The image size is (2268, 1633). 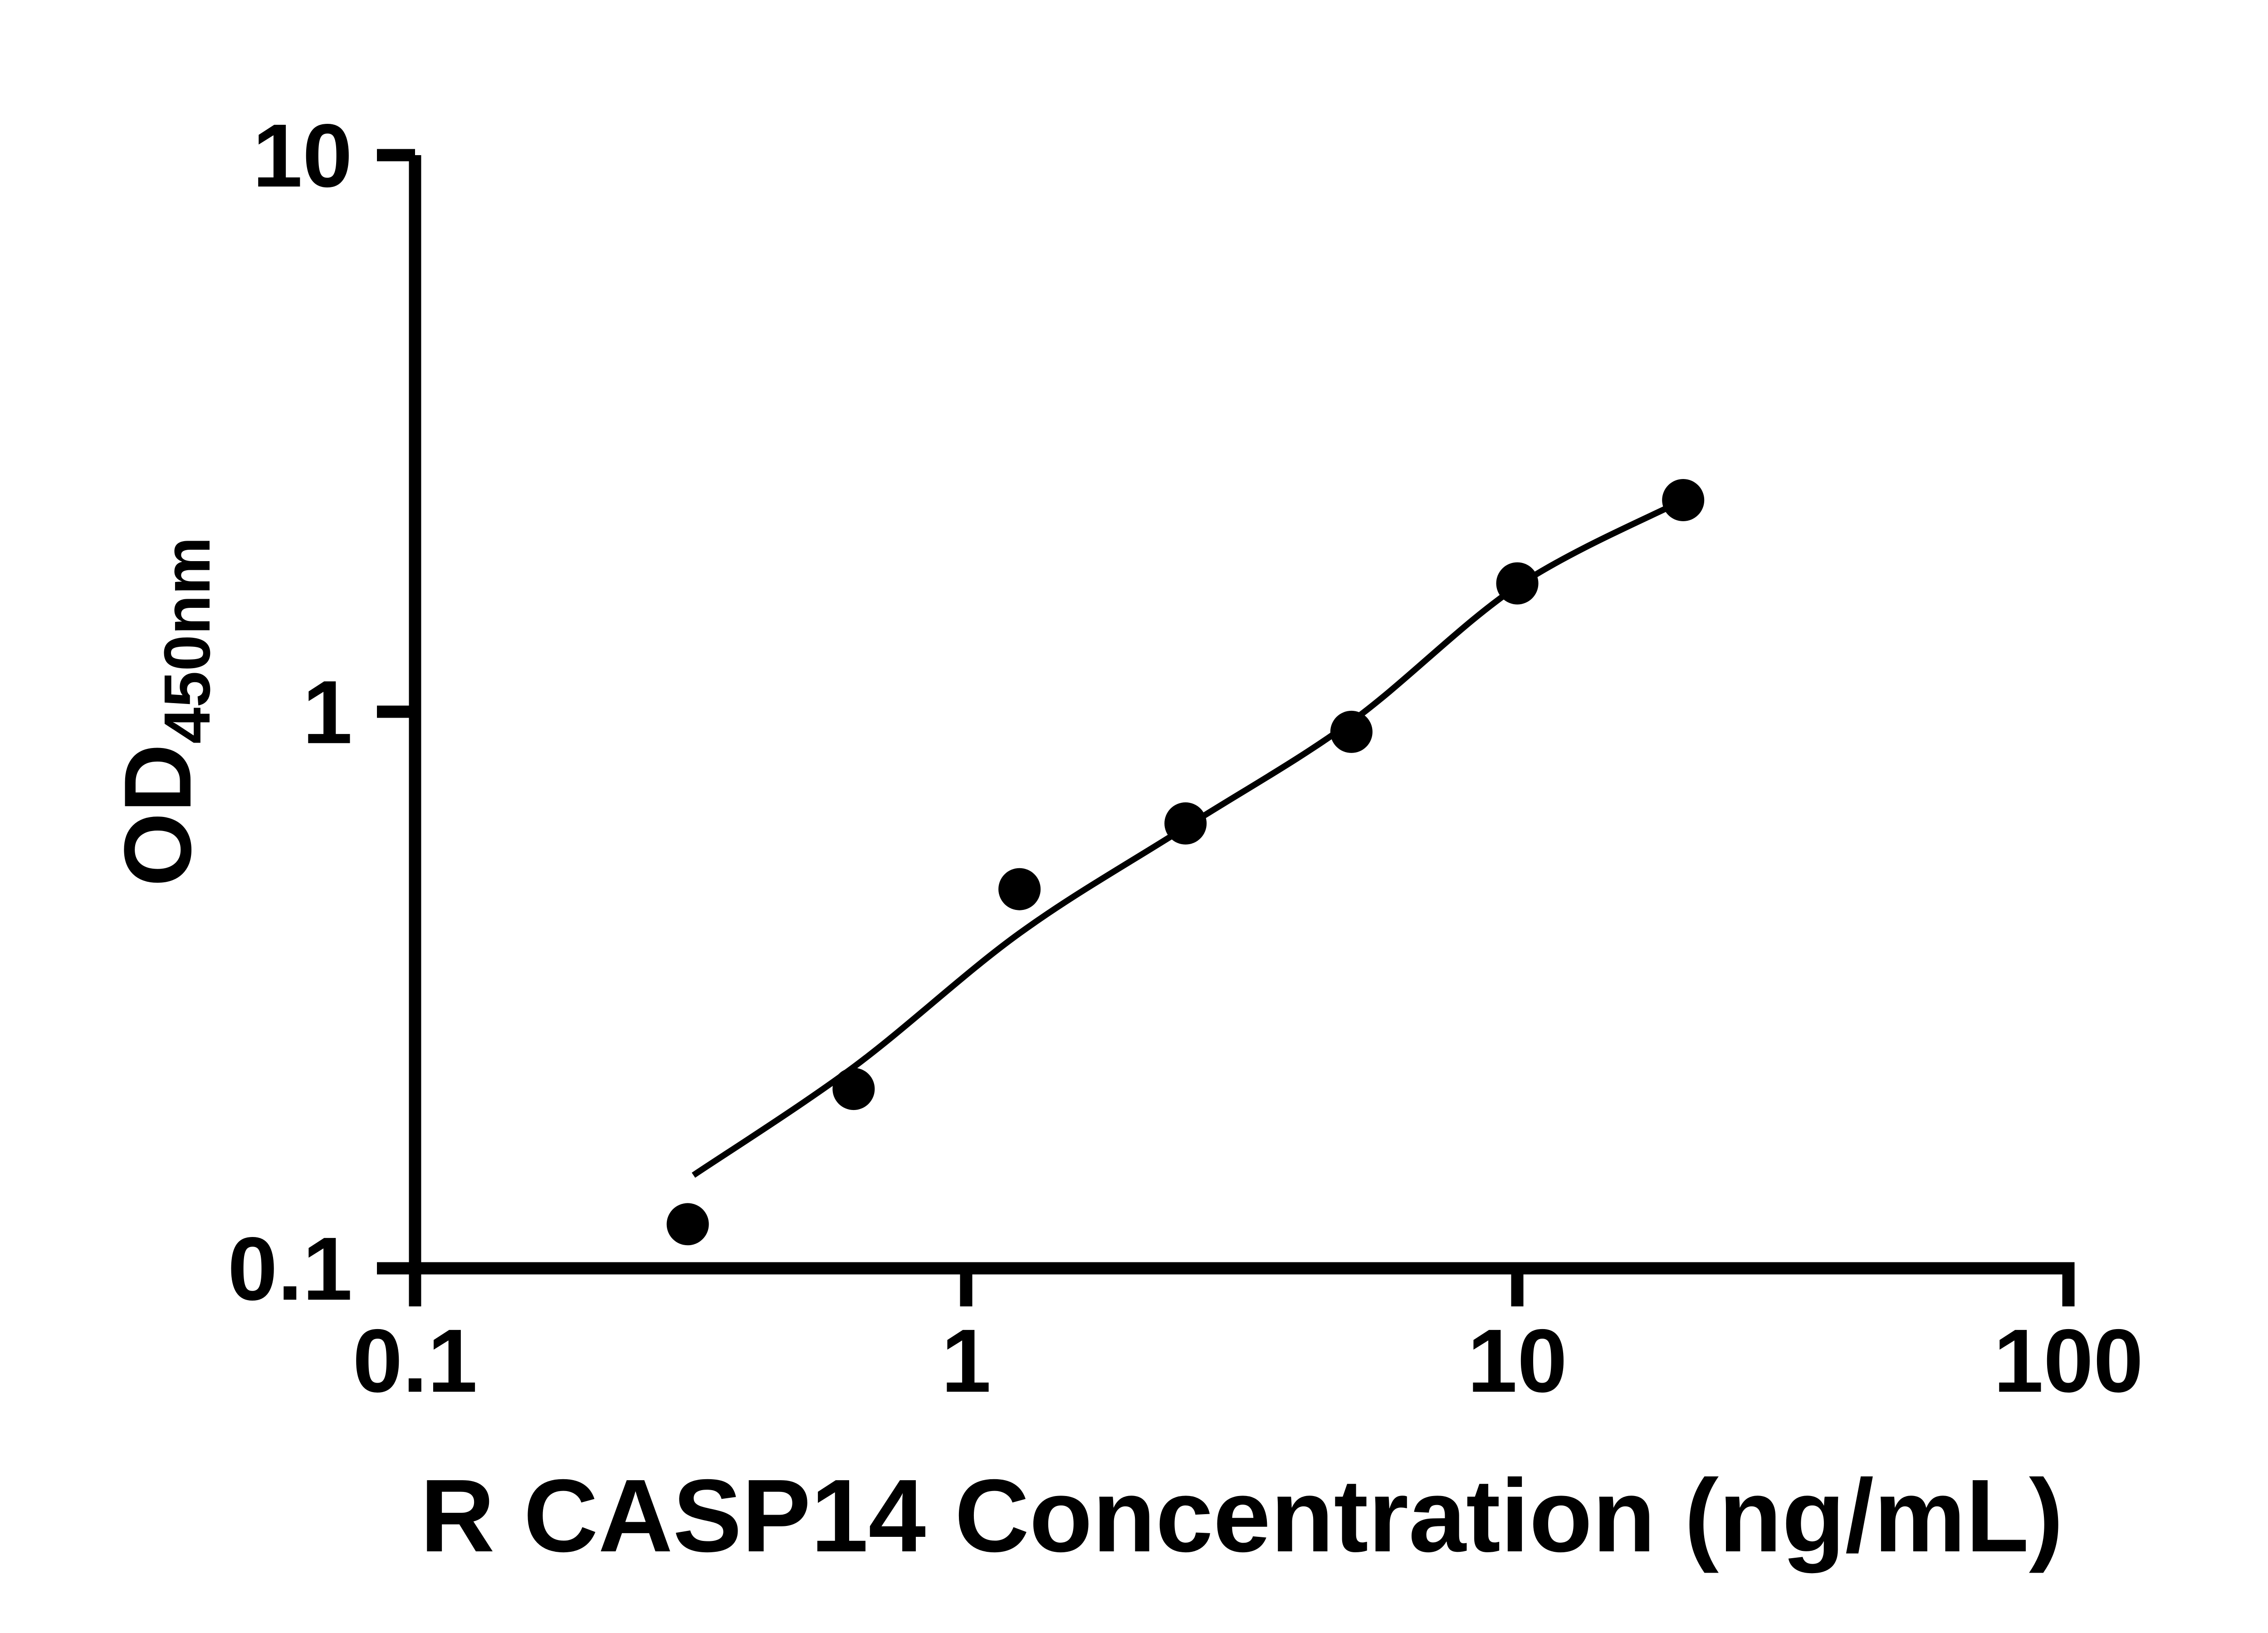 I want to click on y-tick-label: 10, so click(x=303, y=155).